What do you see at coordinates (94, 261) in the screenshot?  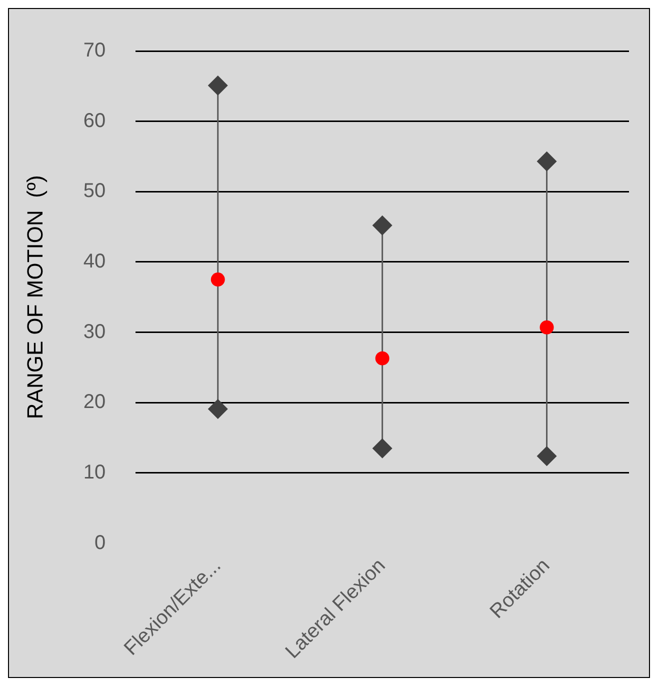 I see `y-tick-label: 40` at bounding box center [94, 261].